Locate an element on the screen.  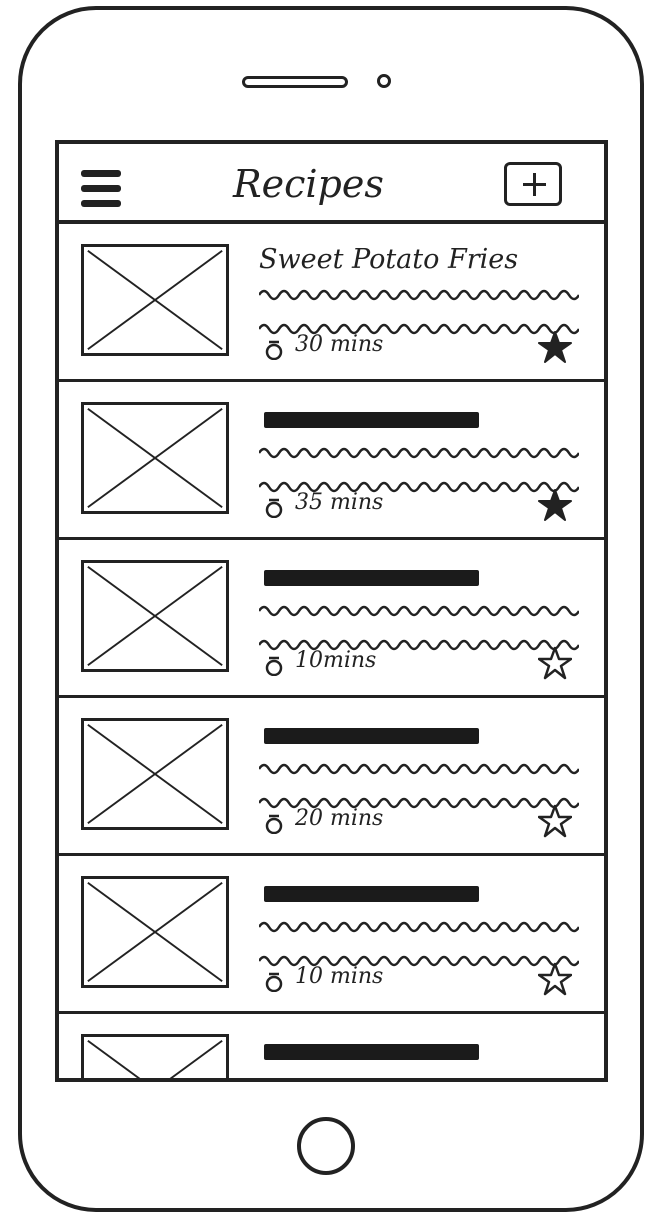
speaker-grille is located at coordinates (295, 82).